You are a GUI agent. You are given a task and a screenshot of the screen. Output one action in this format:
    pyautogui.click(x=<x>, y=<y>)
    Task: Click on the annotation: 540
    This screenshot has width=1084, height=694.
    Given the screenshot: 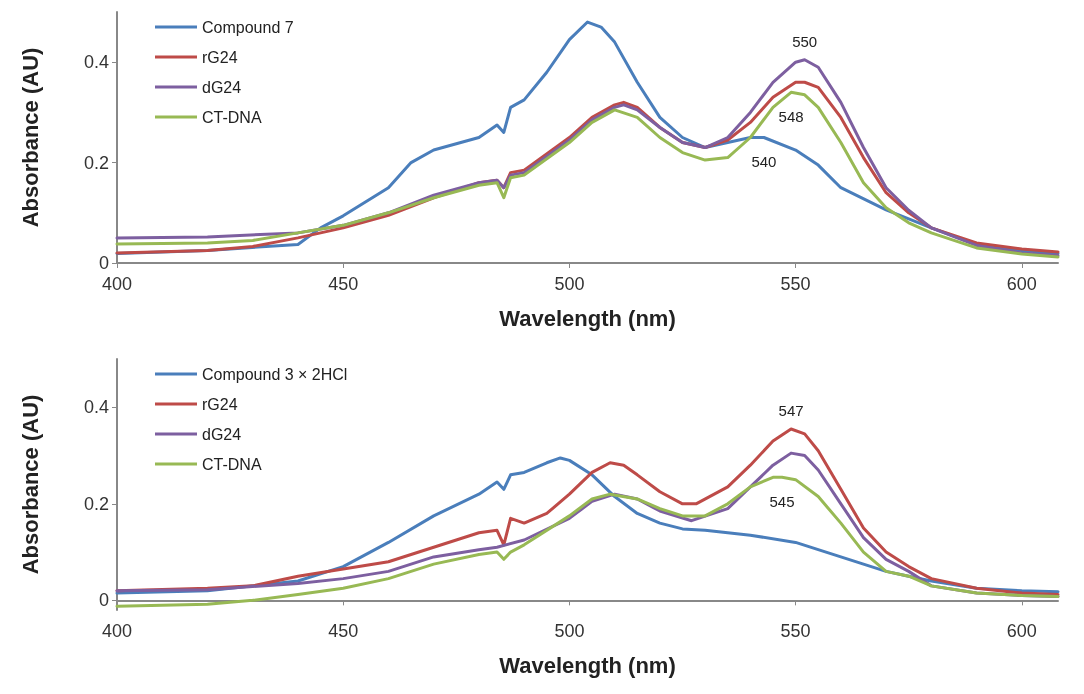 What is the action you would take?
    pyautogui.click(x=764, y=161)
    